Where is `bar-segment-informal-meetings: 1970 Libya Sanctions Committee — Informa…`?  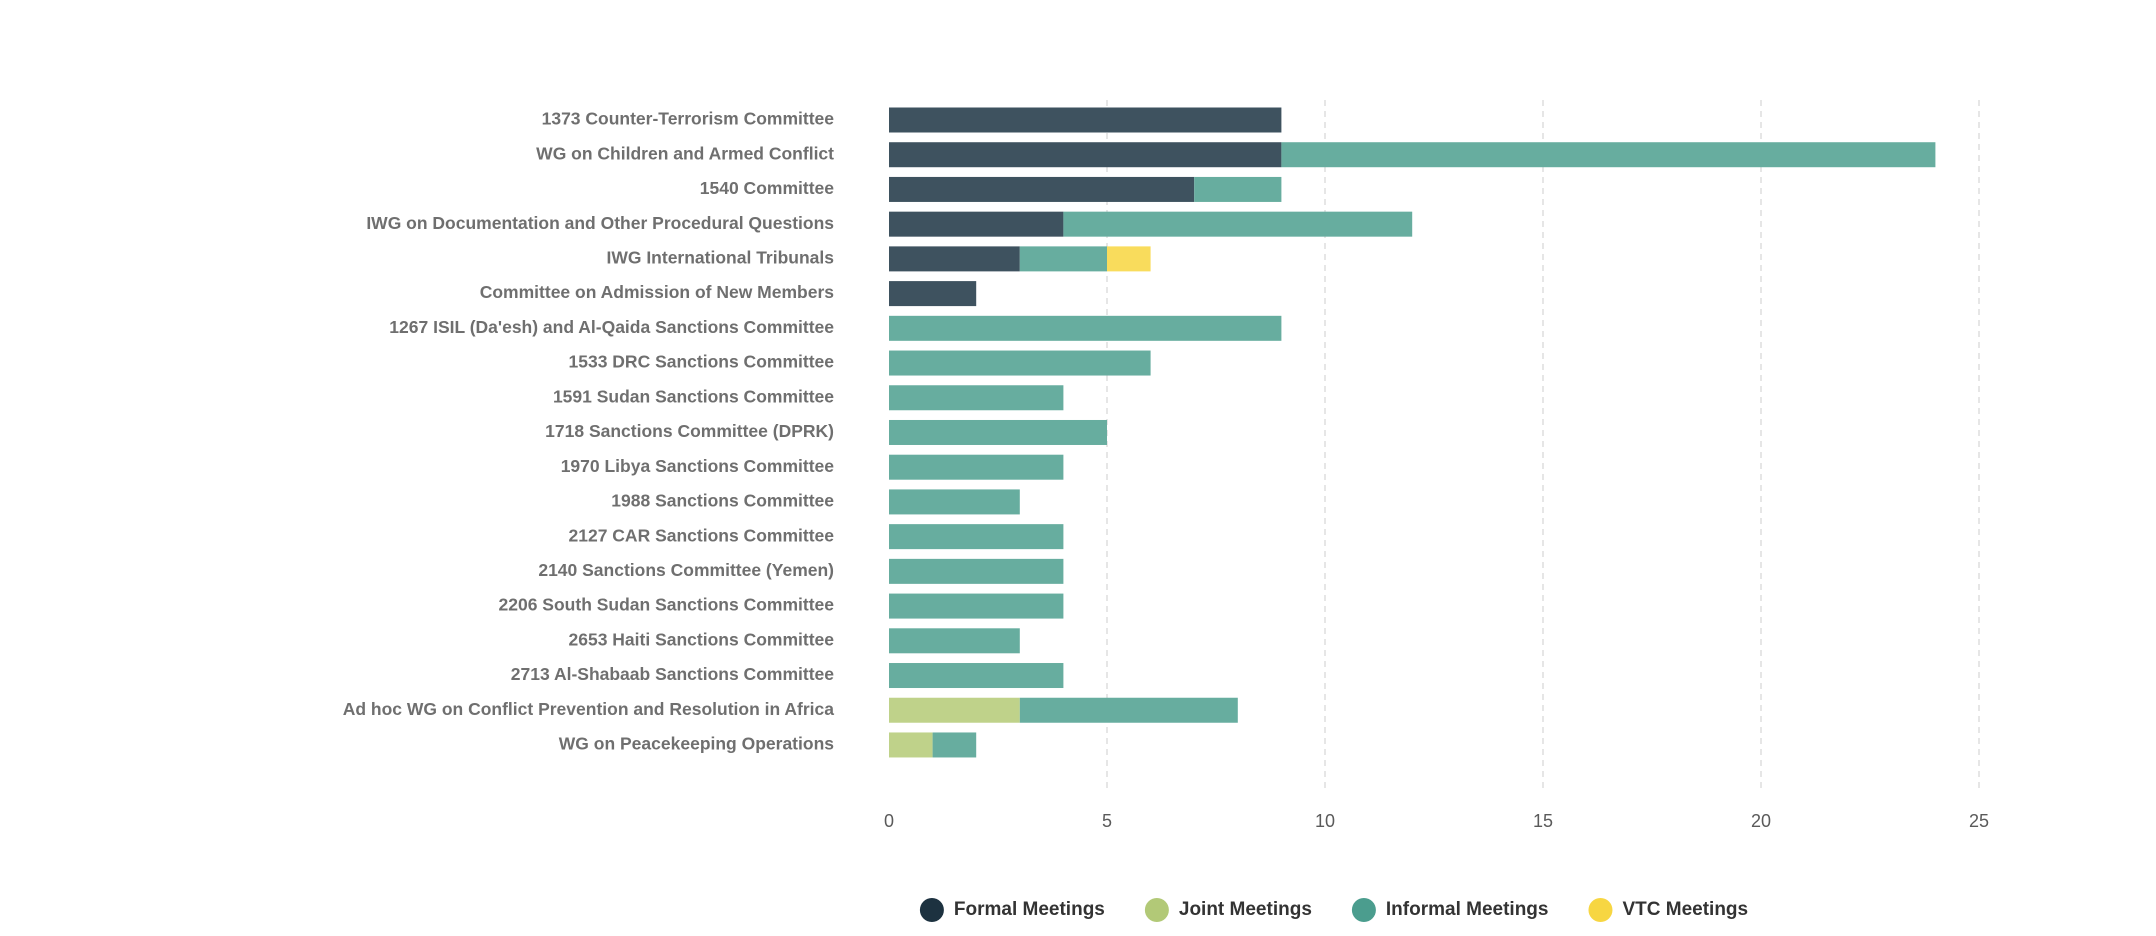
bar-segment-informal-meetings: 1970 Libya Sanctions Committee — Informa… is located at coordinates (976, 467).